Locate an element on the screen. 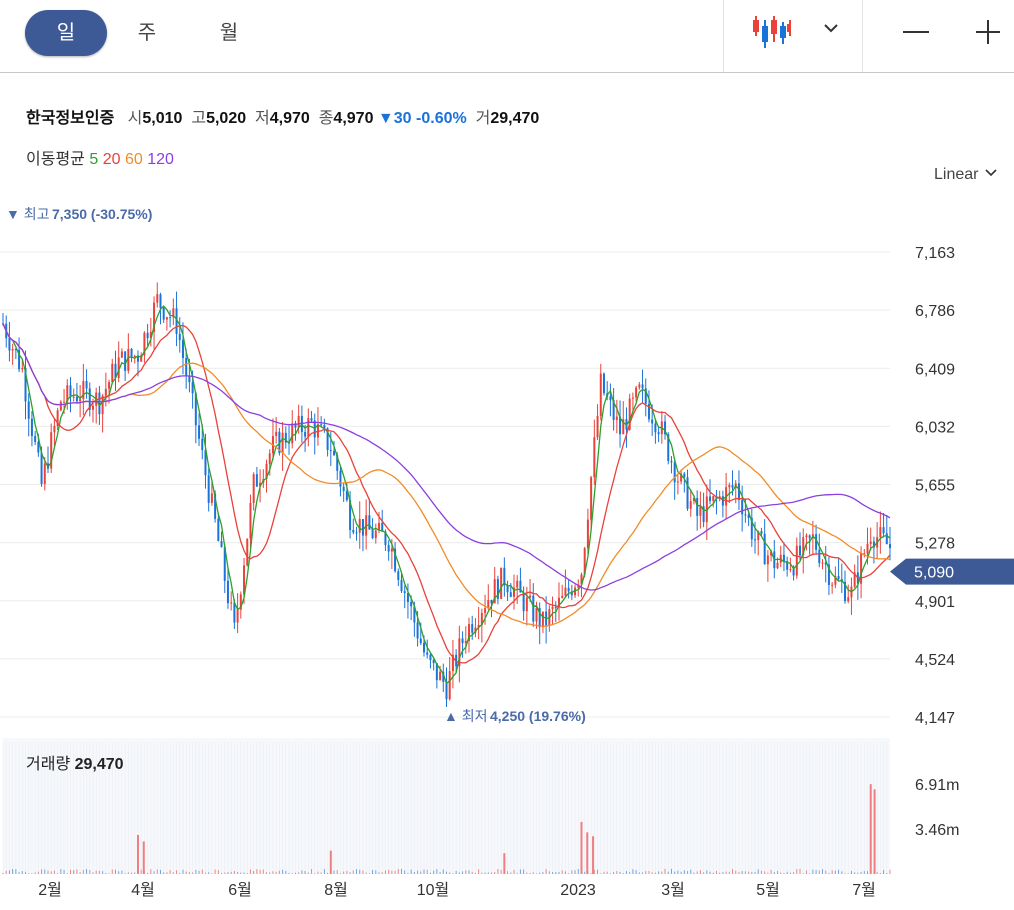 The height and width of the screenshot is (910, 1014). plus-icon is located at coordinates (988, 32).